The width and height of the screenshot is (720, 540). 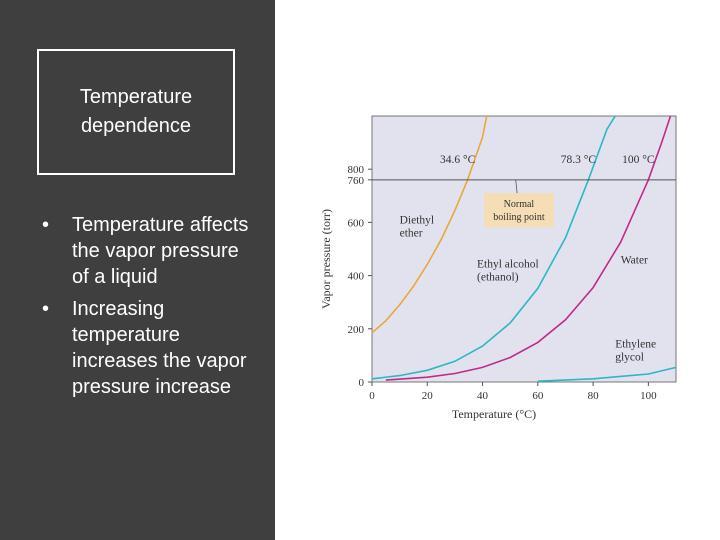 What do you see at coordinates (498, 278) in the screenshot?
I see `series-label-ethyl-alcohol: (ethanol)` at bounding box center [498, 278].